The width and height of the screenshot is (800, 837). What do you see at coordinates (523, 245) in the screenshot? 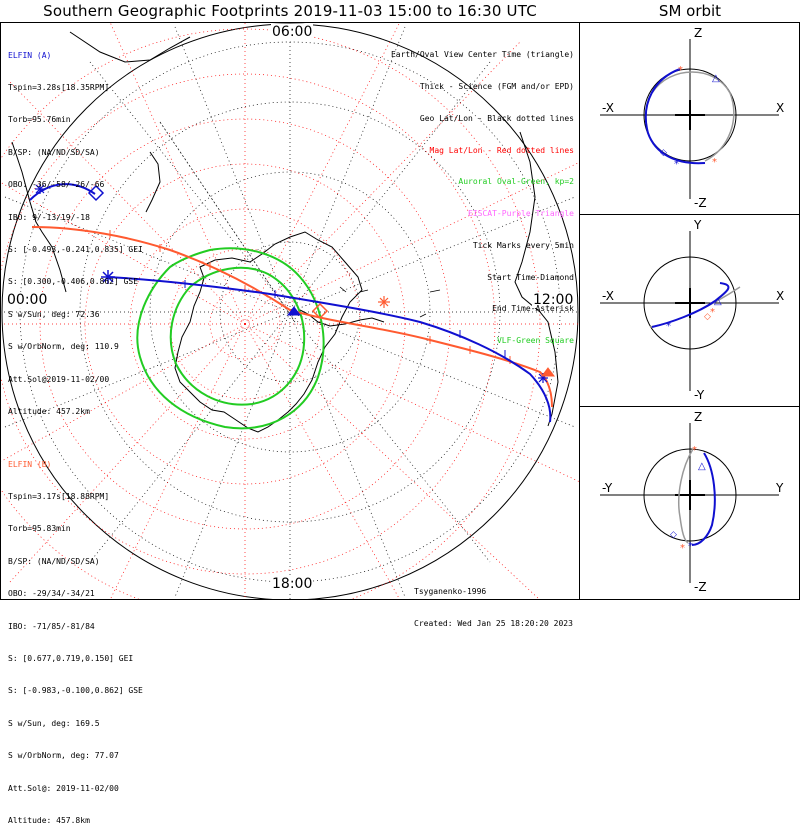
I see `legend-item: Tick Marks every 5min` at bounding box center [523, 245].